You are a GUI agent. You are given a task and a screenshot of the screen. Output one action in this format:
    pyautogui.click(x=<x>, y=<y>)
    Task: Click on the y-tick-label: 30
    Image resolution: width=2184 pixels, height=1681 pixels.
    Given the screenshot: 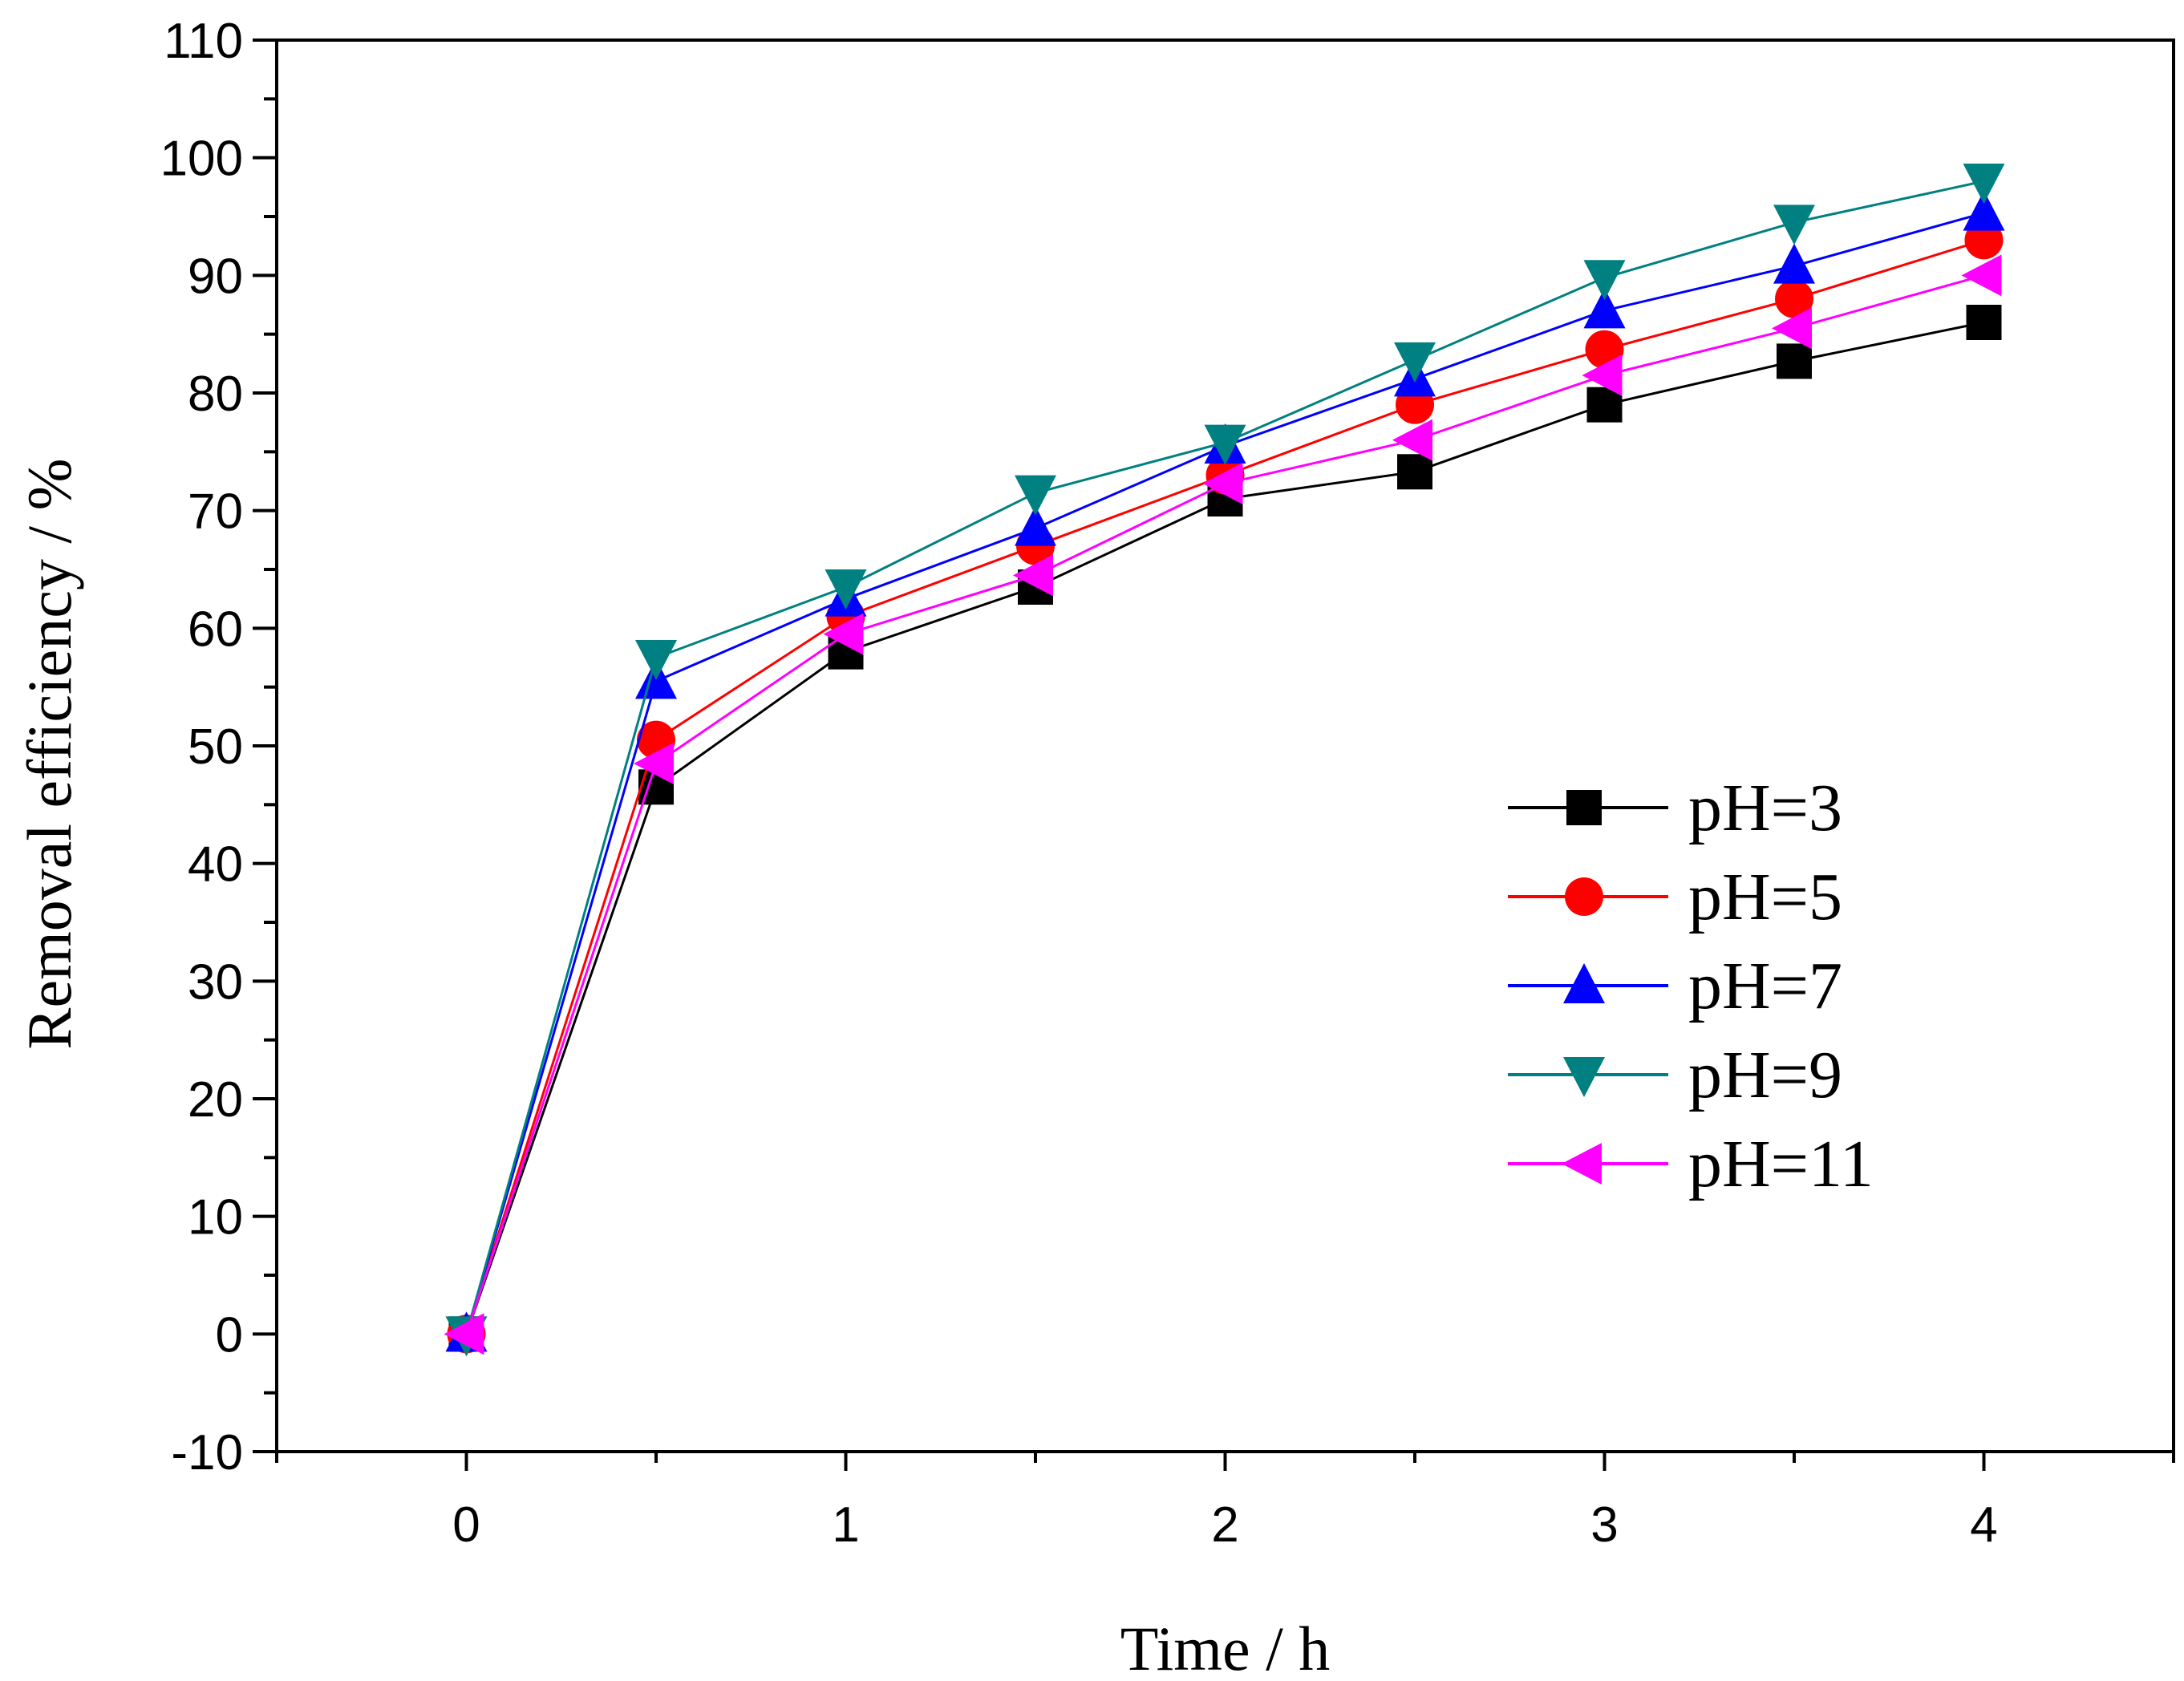 What is the action you would take?
    pyautogui.click(x=215, y=982)
    